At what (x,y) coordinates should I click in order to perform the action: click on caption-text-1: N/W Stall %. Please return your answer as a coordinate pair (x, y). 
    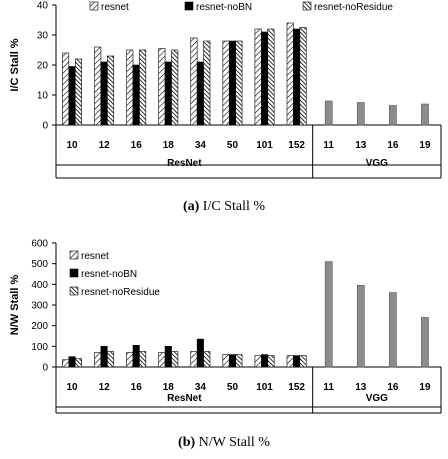
    Looking at the image, I should click on (232, 442).